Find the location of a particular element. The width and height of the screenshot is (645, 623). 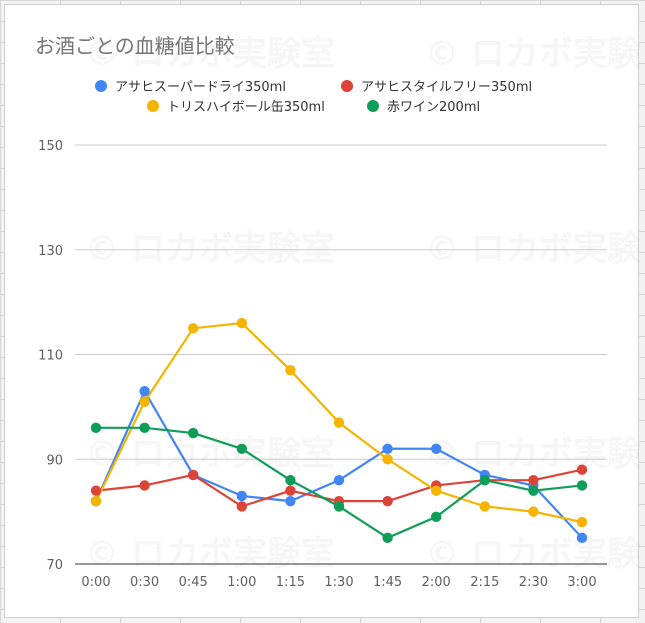

x-tick-label: 1:30 is located at coordinates (338, 582).